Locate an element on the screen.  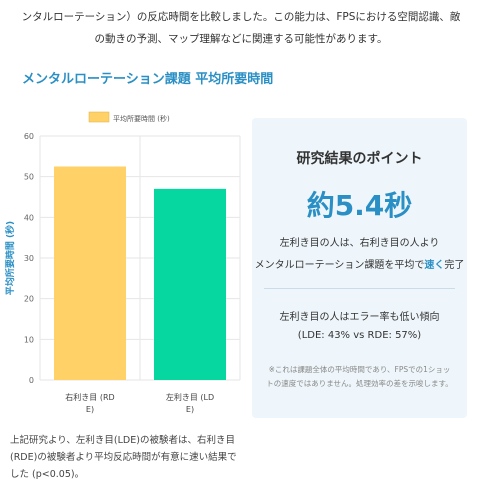
panel-title: 研究結果のポイント is located at coordinates (359, 159).